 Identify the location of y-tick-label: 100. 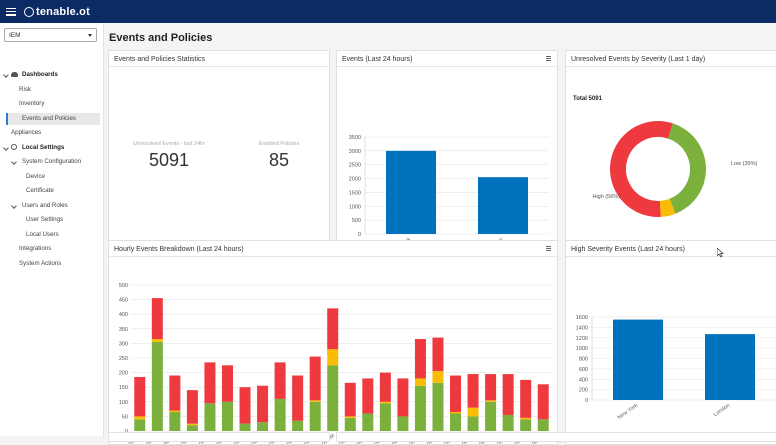
(123, 403).